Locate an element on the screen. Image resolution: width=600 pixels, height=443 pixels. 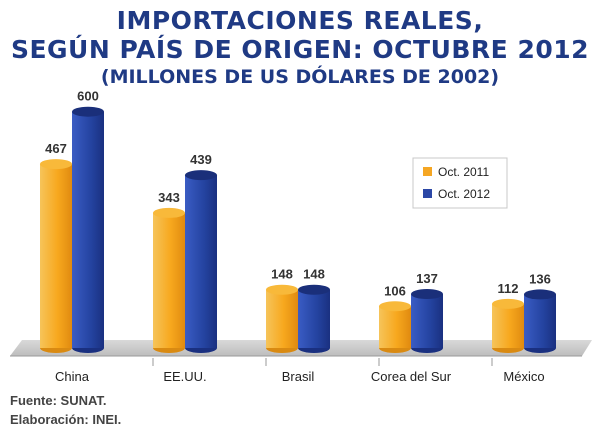
value-label-china-oct-2011: 467 is located at coordinates (56, 148).